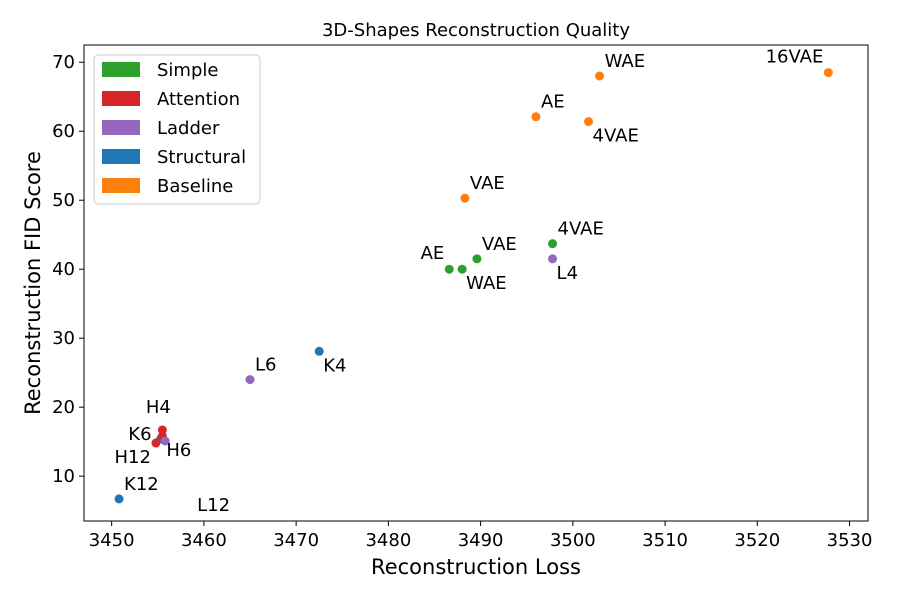 The width and height of the screenshot is (900, 604). What do you see at coordinates (201, 157) in the screenshot?
I see `legend-label: Structural` at bounding box center [201, 157].